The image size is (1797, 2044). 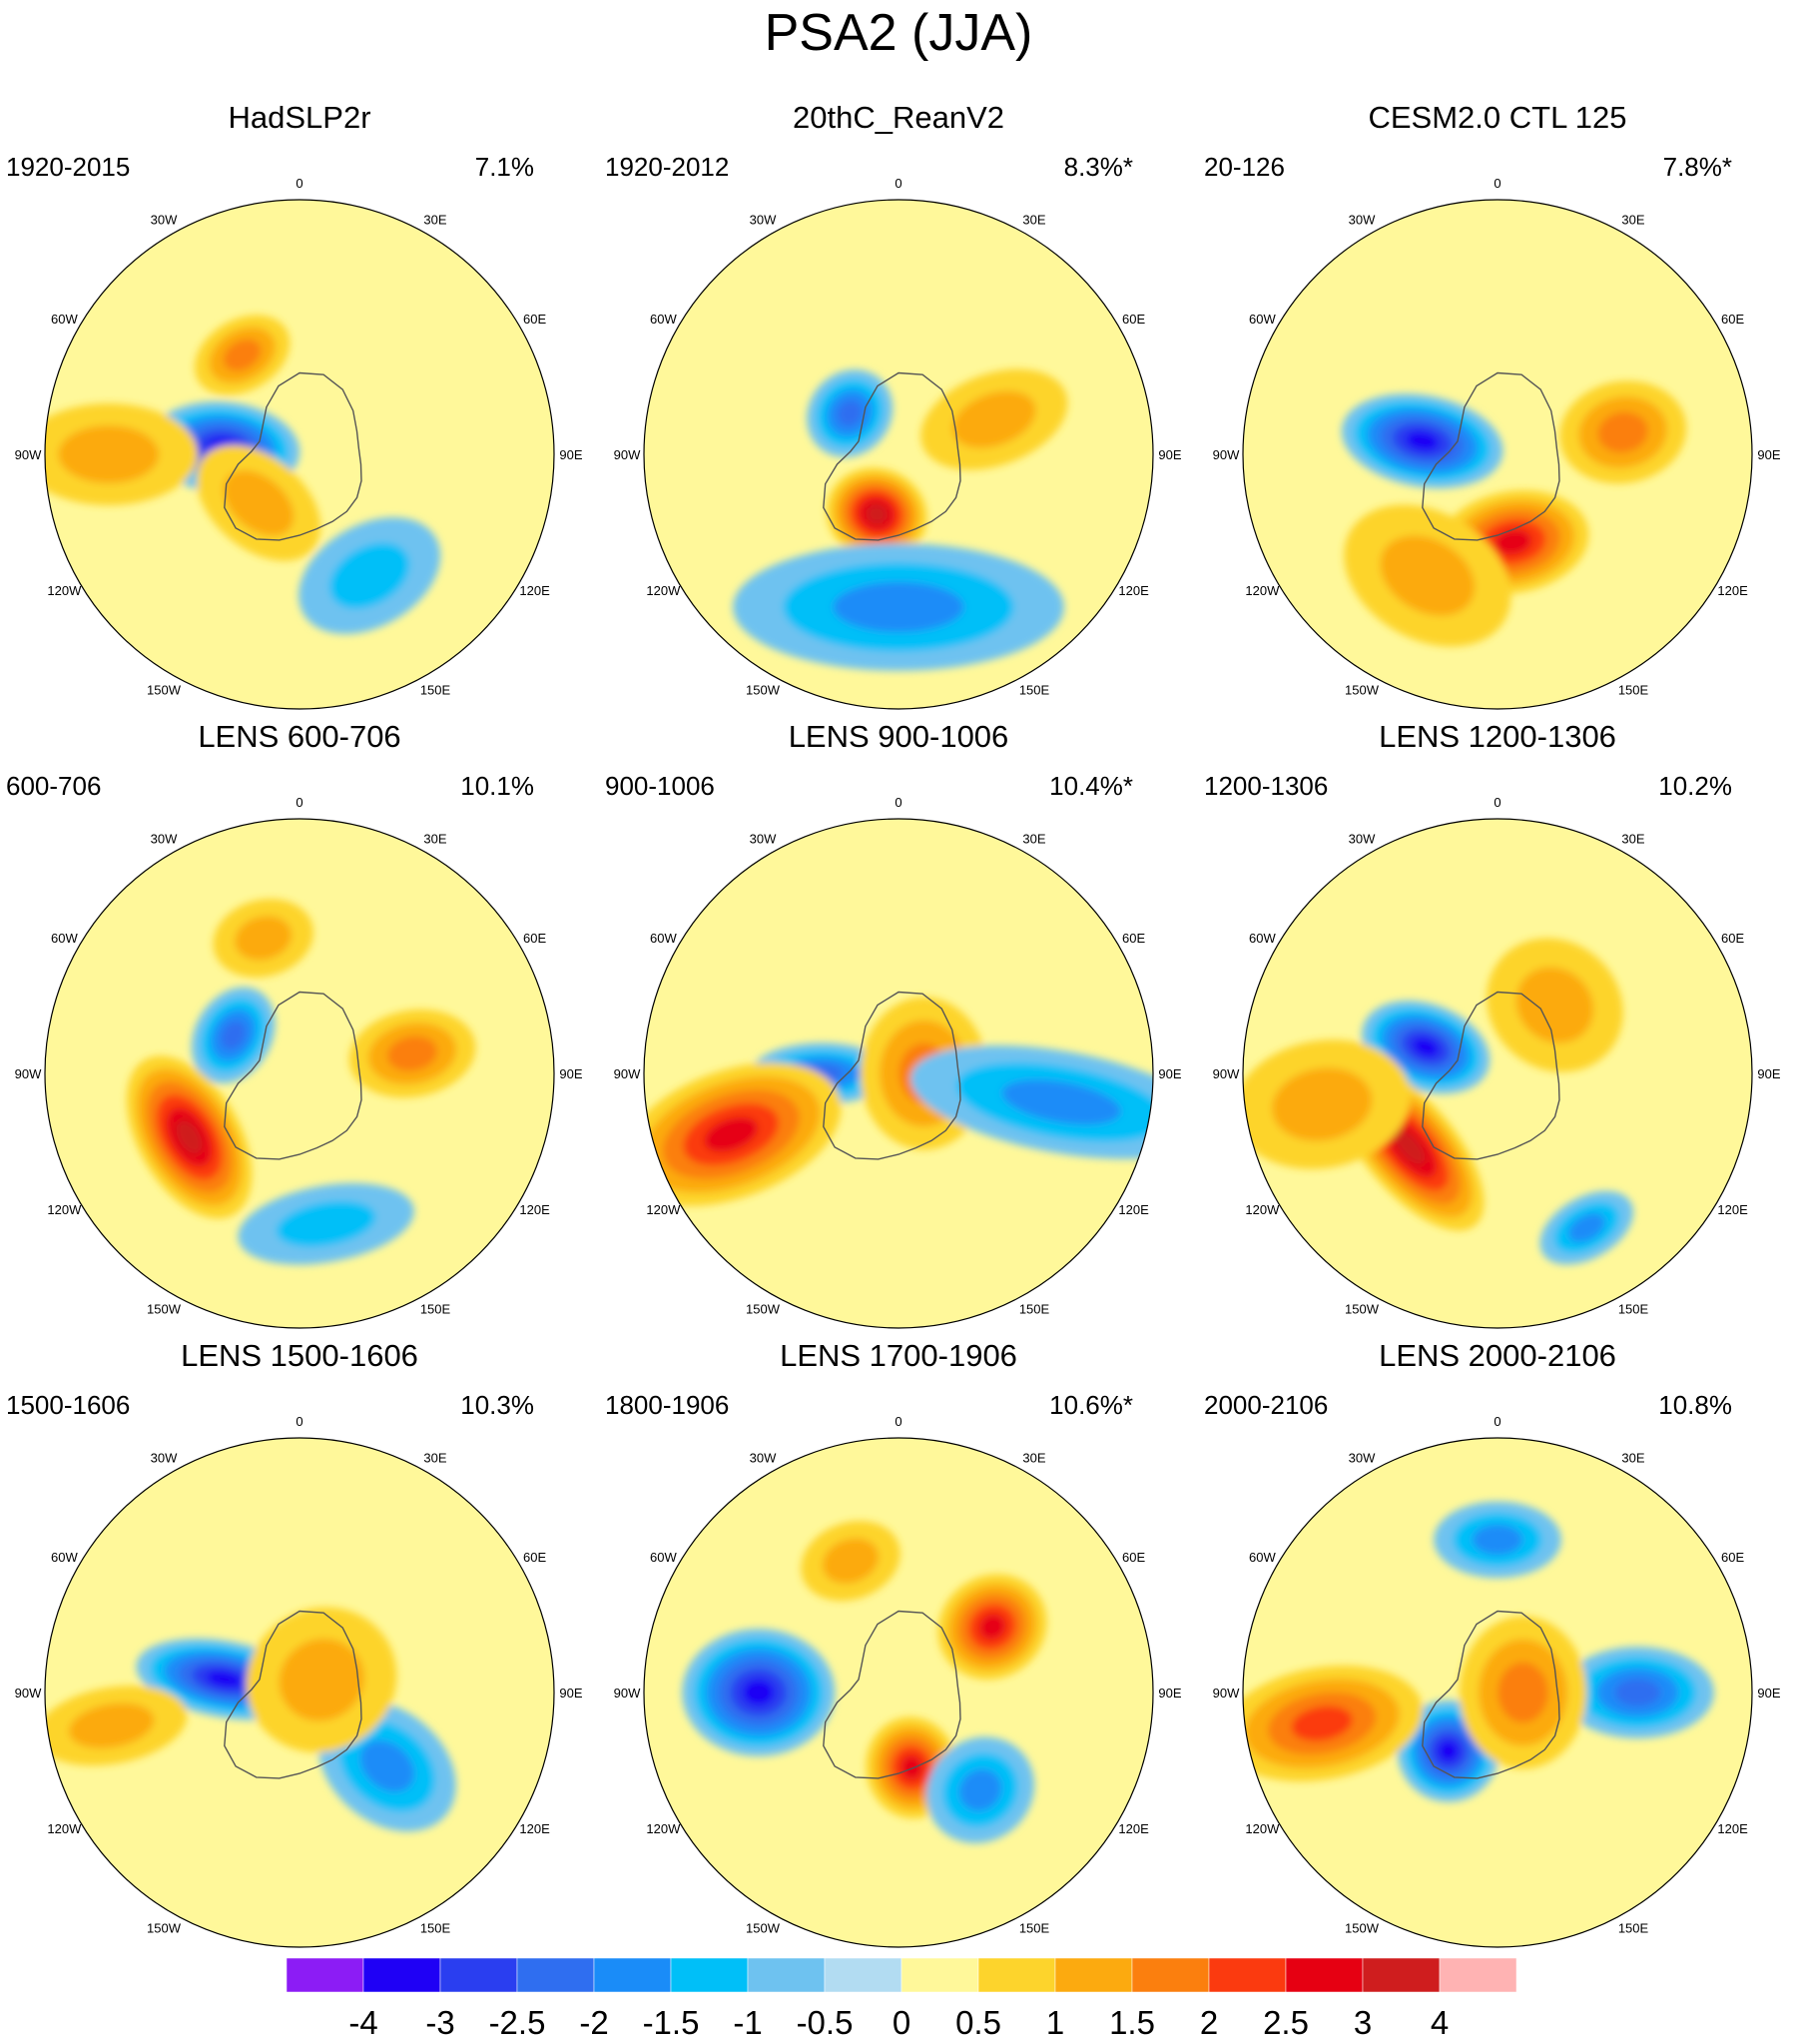 I want to click on panel-period: 1920-2012, so click(x=667, y=167).